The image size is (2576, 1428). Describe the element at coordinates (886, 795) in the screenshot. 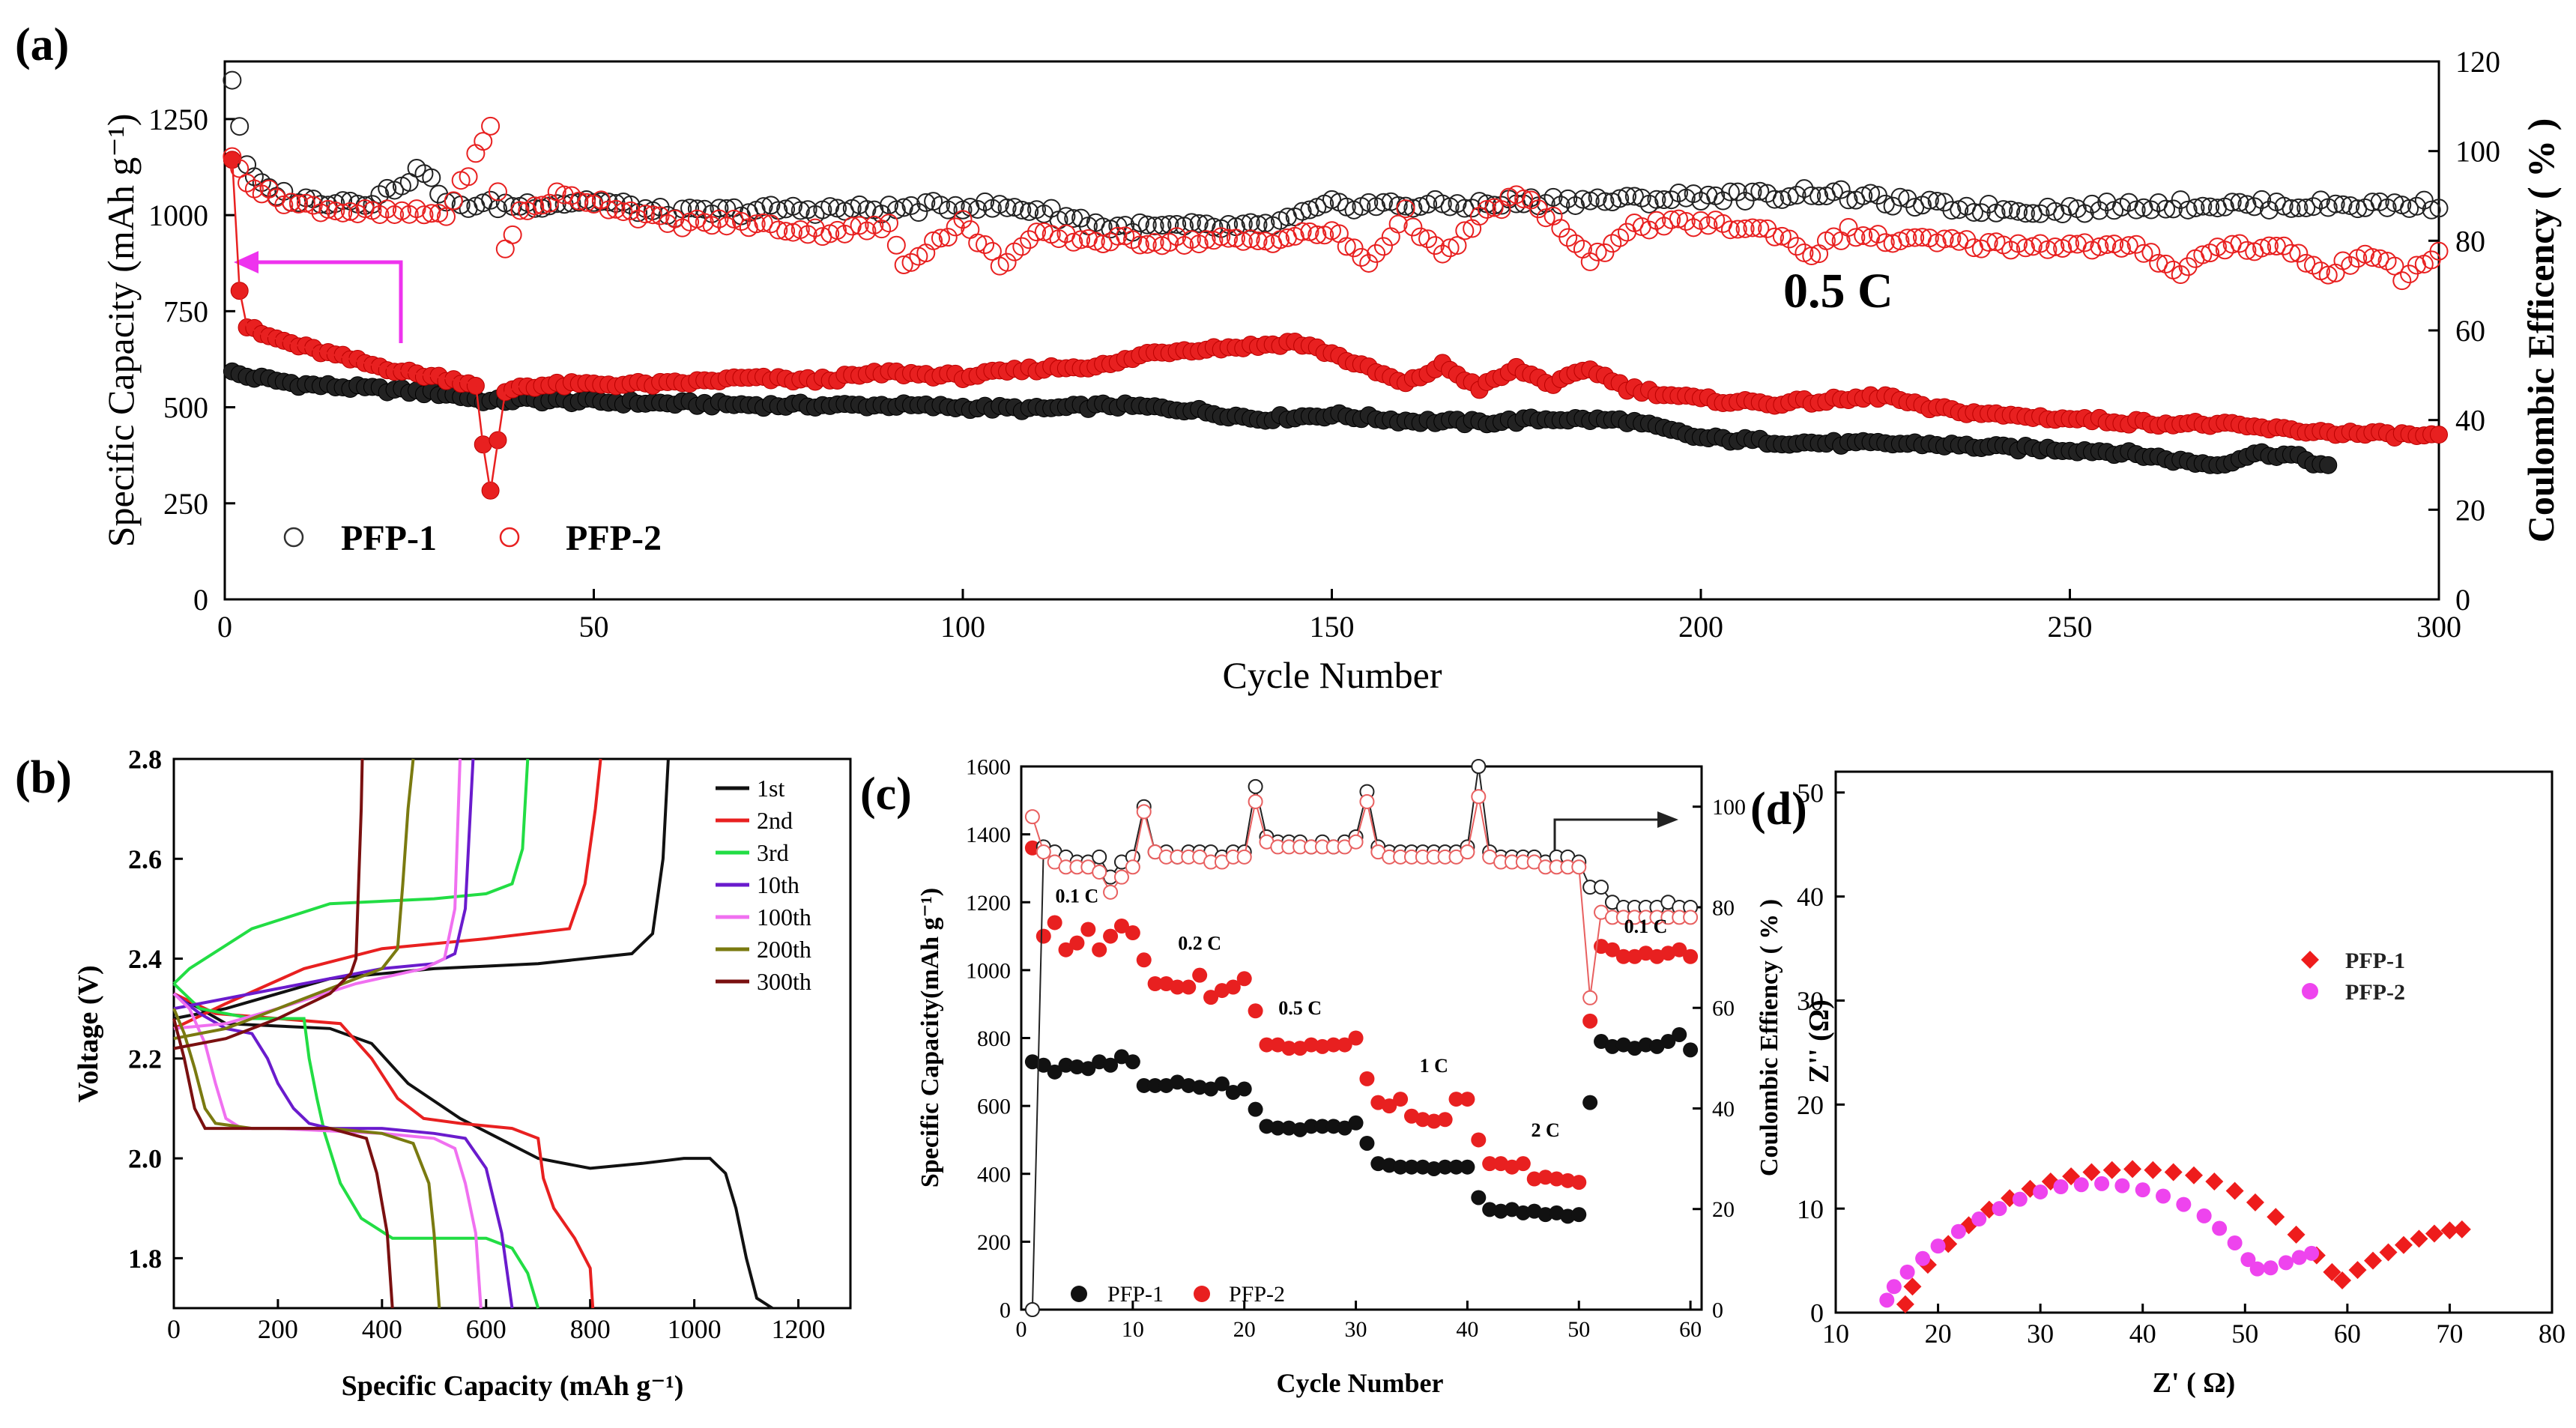

I see `panel-letter-c: (c)` at that location.